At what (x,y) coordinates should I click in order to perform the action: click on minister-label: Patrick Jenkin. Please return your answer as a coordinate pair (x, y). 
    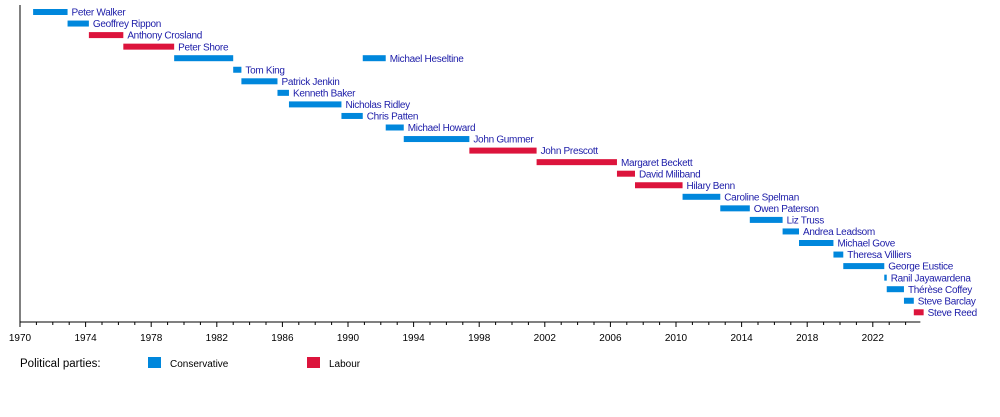
    Looking at the image, I should click on (310, 82).